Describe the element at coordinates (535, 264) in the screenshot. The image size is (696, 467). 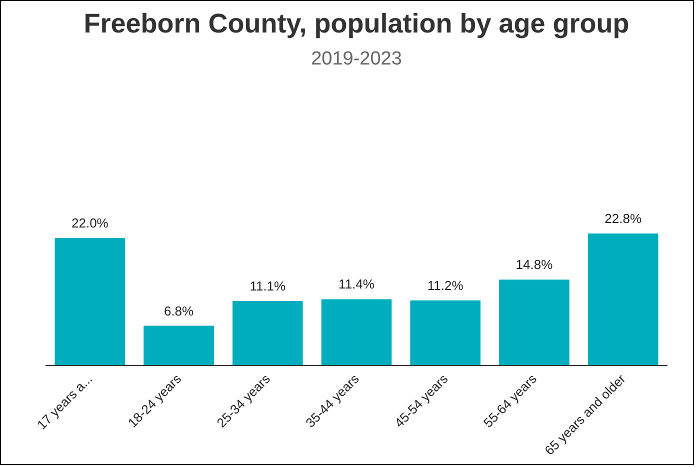
I see `data-label: 14.8%` at that location.